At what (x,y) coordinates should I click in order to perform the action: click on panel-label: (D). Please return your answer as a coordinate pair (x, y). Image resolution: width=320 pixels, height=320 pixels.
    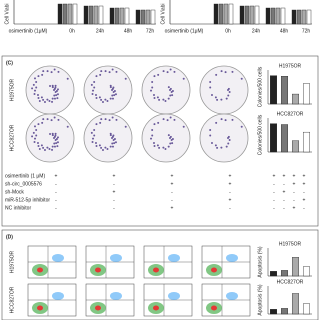
    Looking at the image, I should click on (9, 237).